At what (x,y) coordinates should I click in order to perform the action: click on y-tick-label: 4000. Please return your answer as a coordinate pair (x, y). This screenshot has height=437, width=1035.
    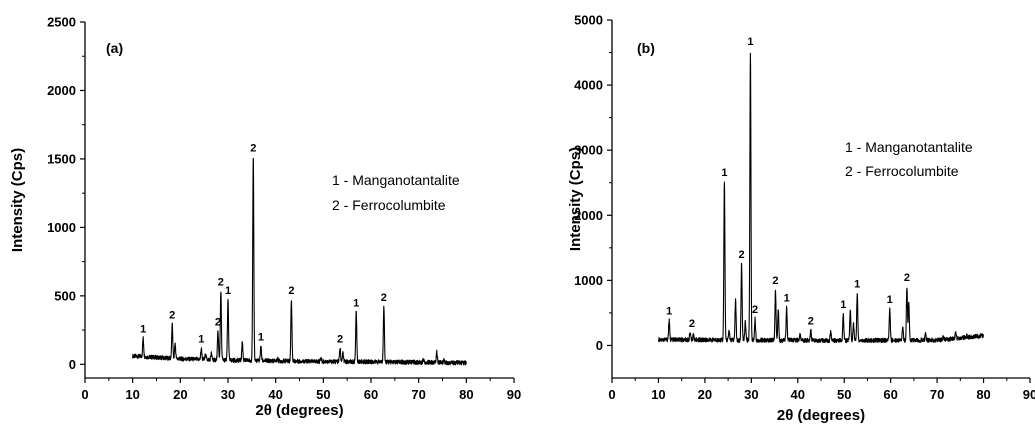
    Looking at the image, I should click on (588, 85).